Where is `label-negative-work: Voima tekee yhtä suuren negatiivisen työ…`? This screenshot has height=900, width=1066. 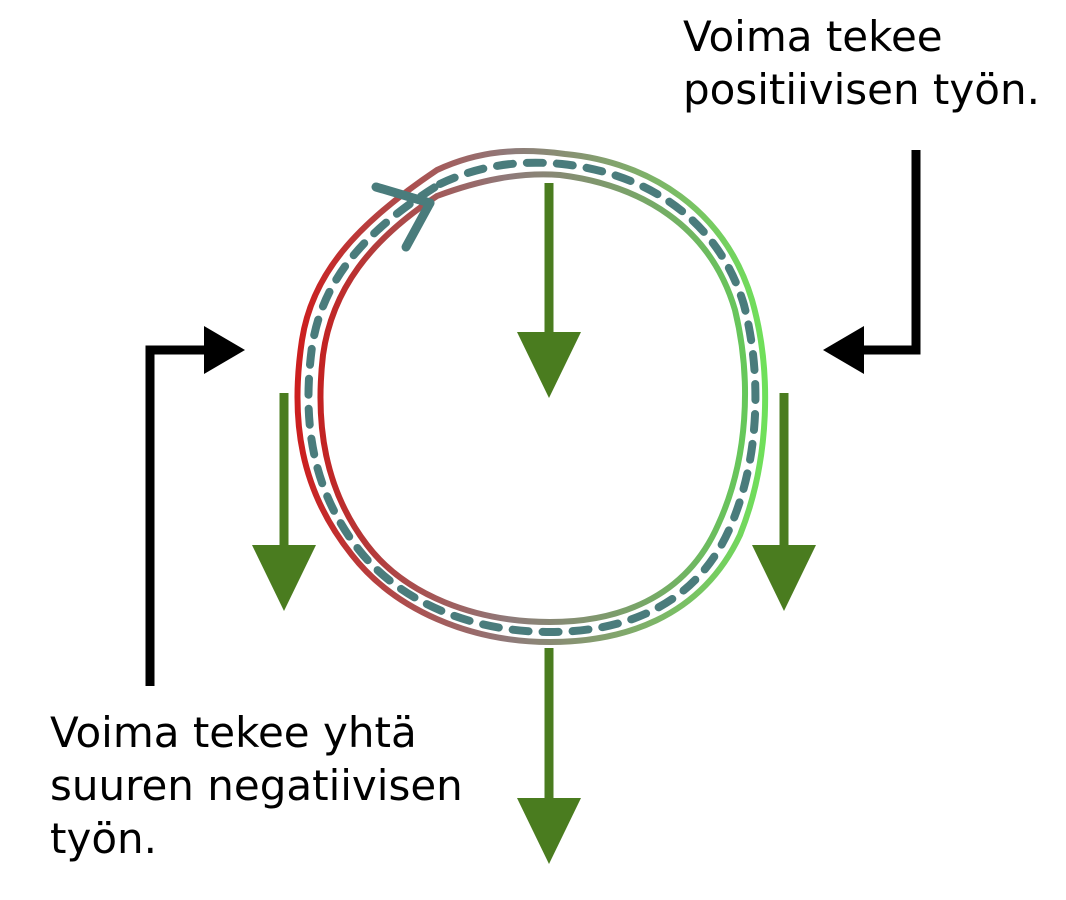 label-negative-work: Voima tekee yhtä suuren negatiivisen työ… is located at coordinates (256, 785).